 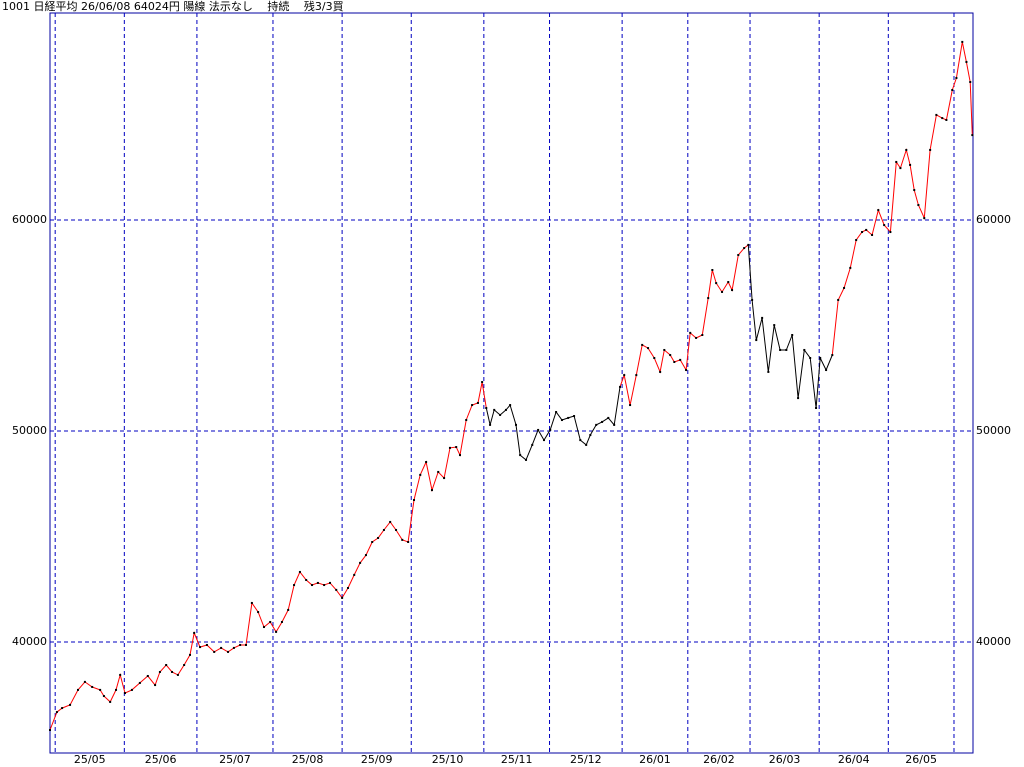 I want to click on x-tick-label: 25/07, so click(x=235, y=759).